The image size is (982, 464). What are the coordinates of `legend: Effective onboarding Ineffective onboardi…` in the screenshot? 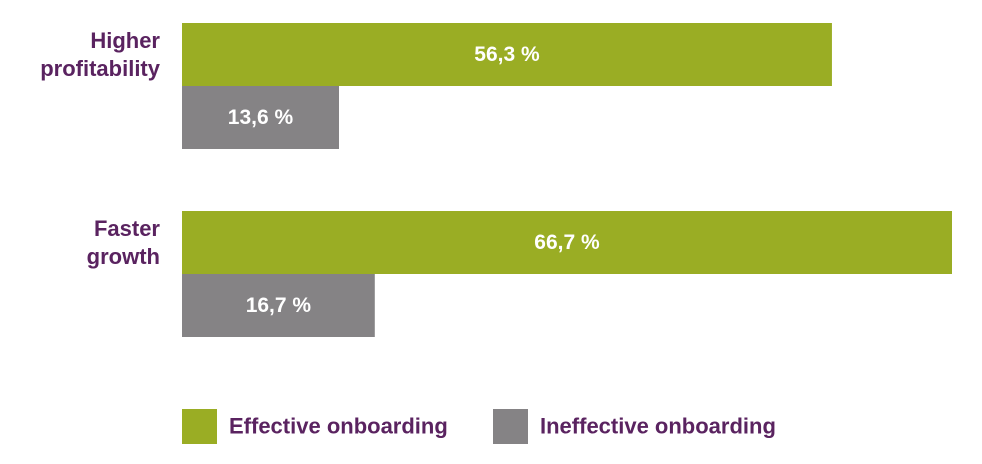 It's located at (479, 426).